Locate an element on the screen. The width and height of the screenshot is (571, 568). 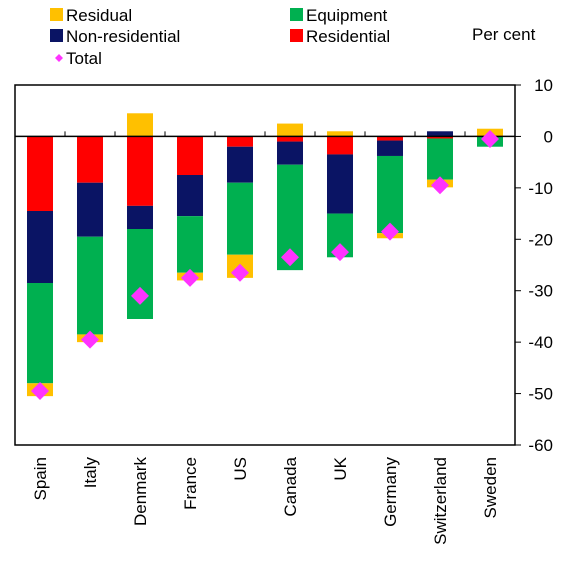
legend-label-equipment: Equipment is located at coordinates (347, 15).